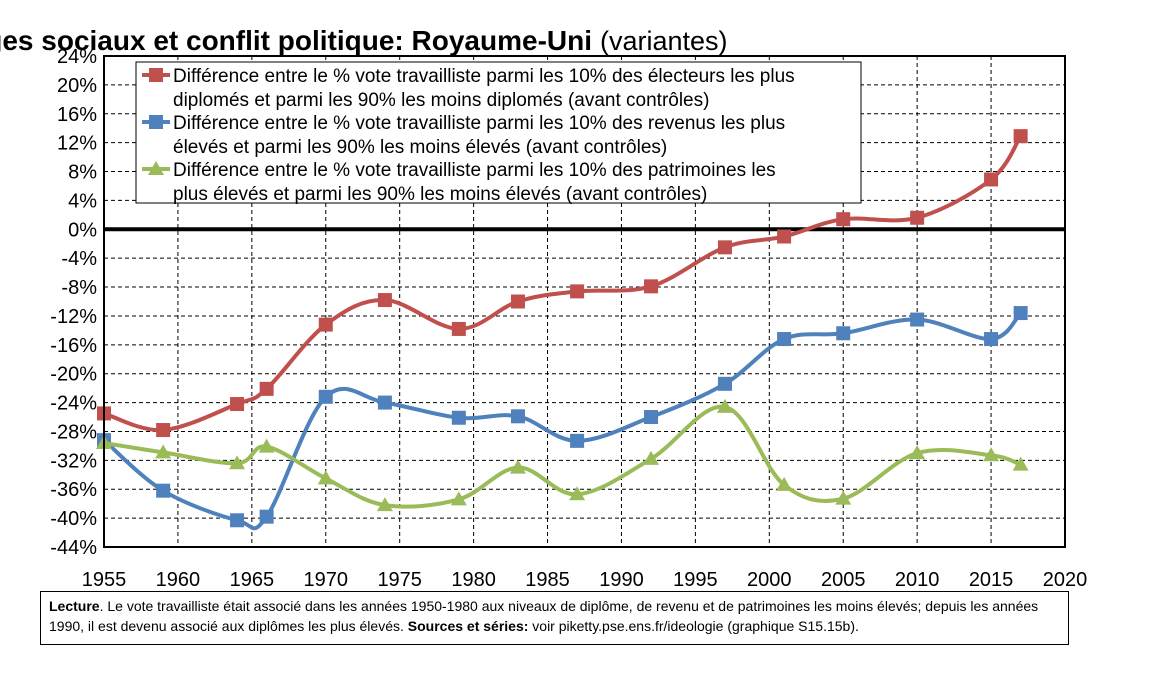  I want to click on x-tick-label: 1995, so click(695, 580).